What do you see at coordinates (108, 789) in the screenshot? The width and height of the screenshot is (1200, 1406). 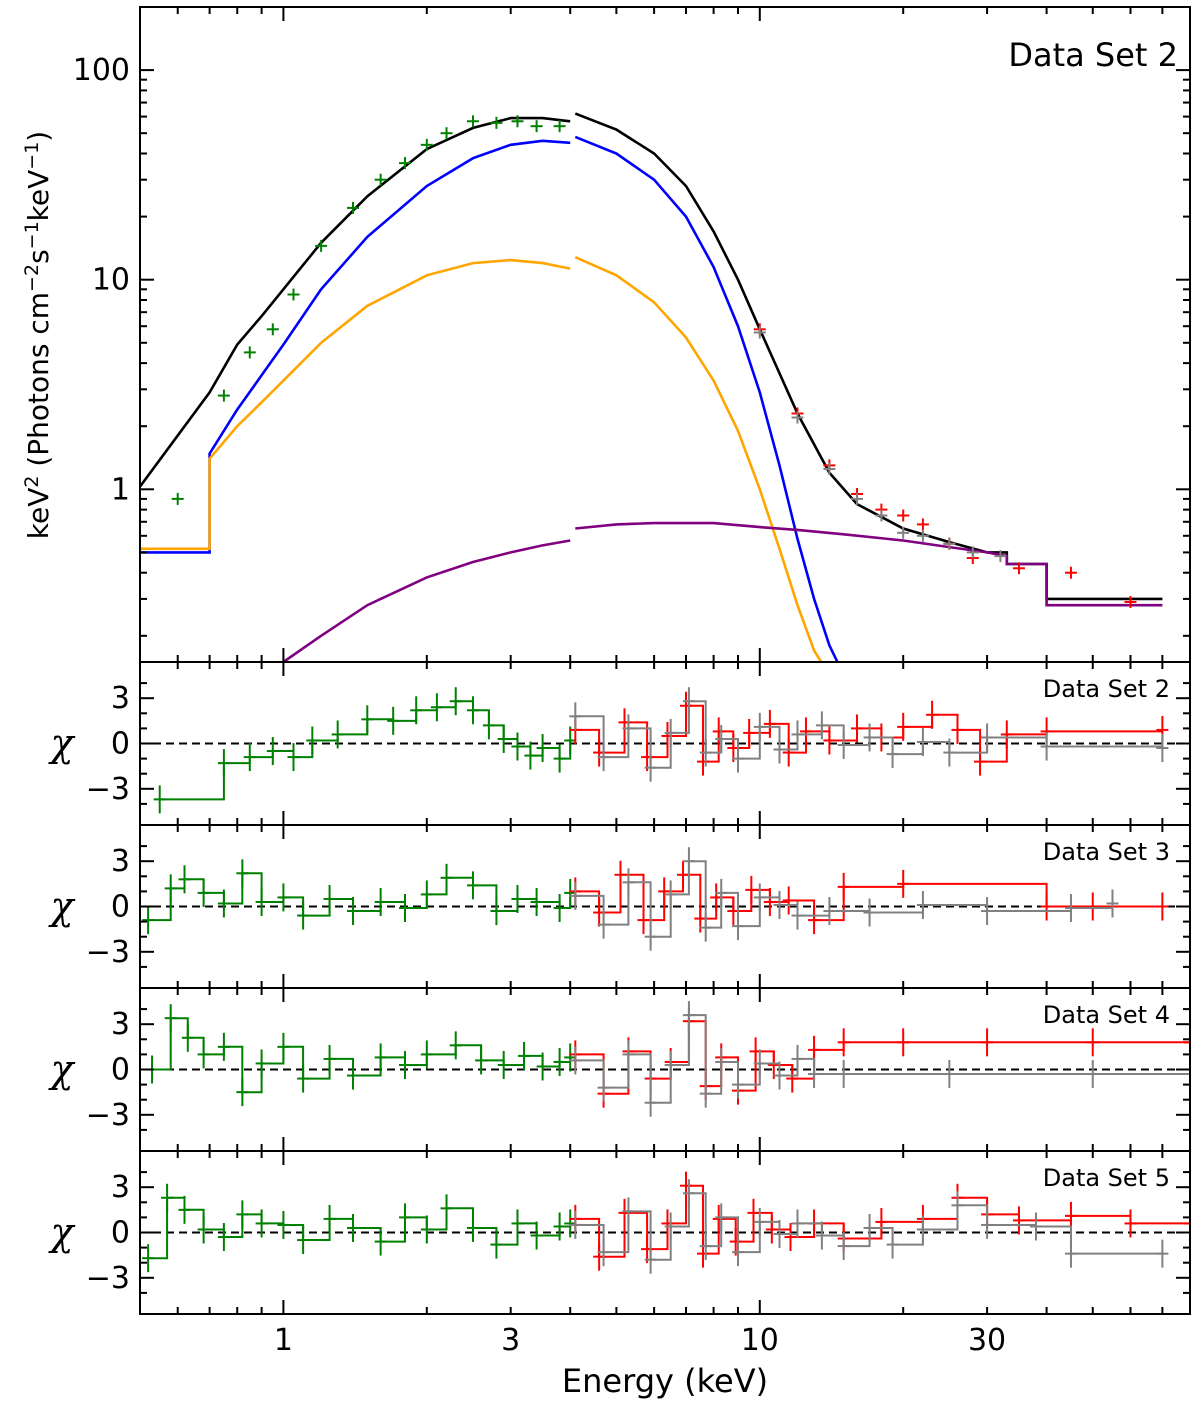 I see `y-tick-label: −3` at bounding box center [108, 789].